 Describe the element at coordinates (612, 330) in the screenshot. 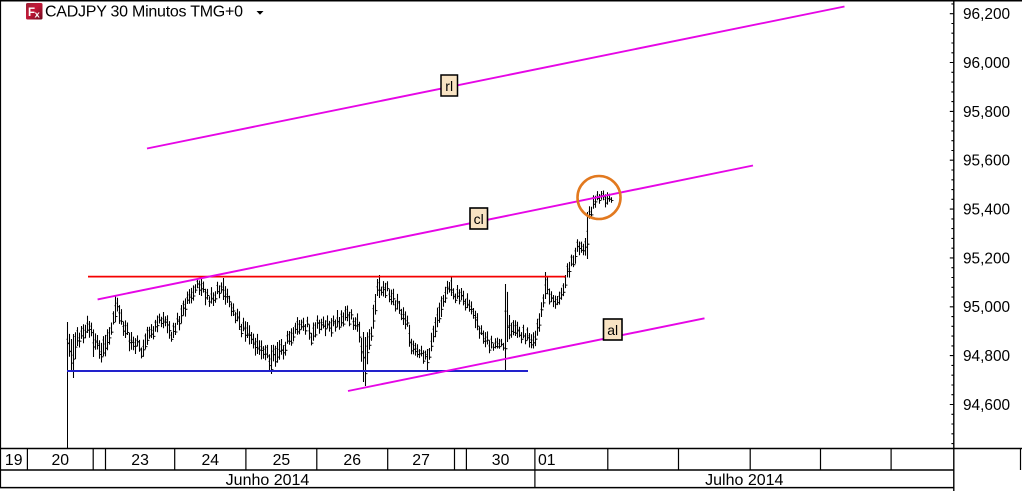

I see `svg-text: al` at that location.